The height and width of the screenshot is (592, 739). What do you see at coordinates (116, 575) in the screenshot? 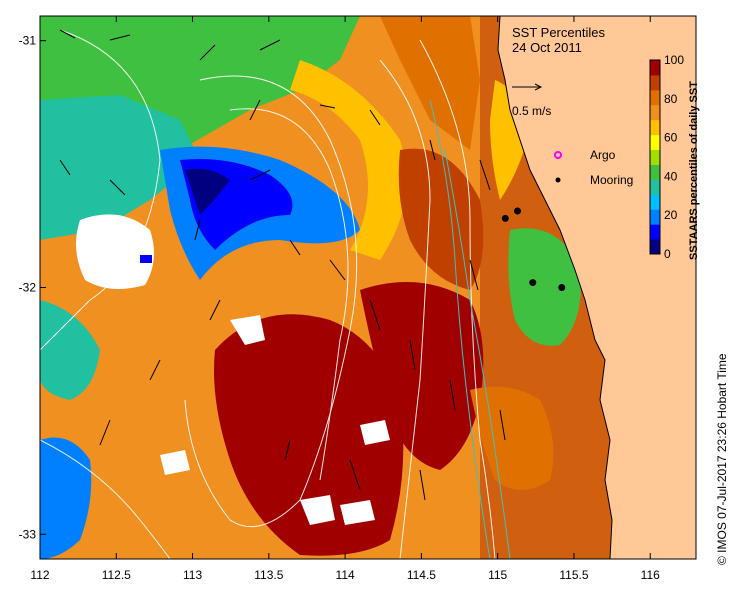
I see `x-tick-label: 112.5` at bounding box center [116, 575].